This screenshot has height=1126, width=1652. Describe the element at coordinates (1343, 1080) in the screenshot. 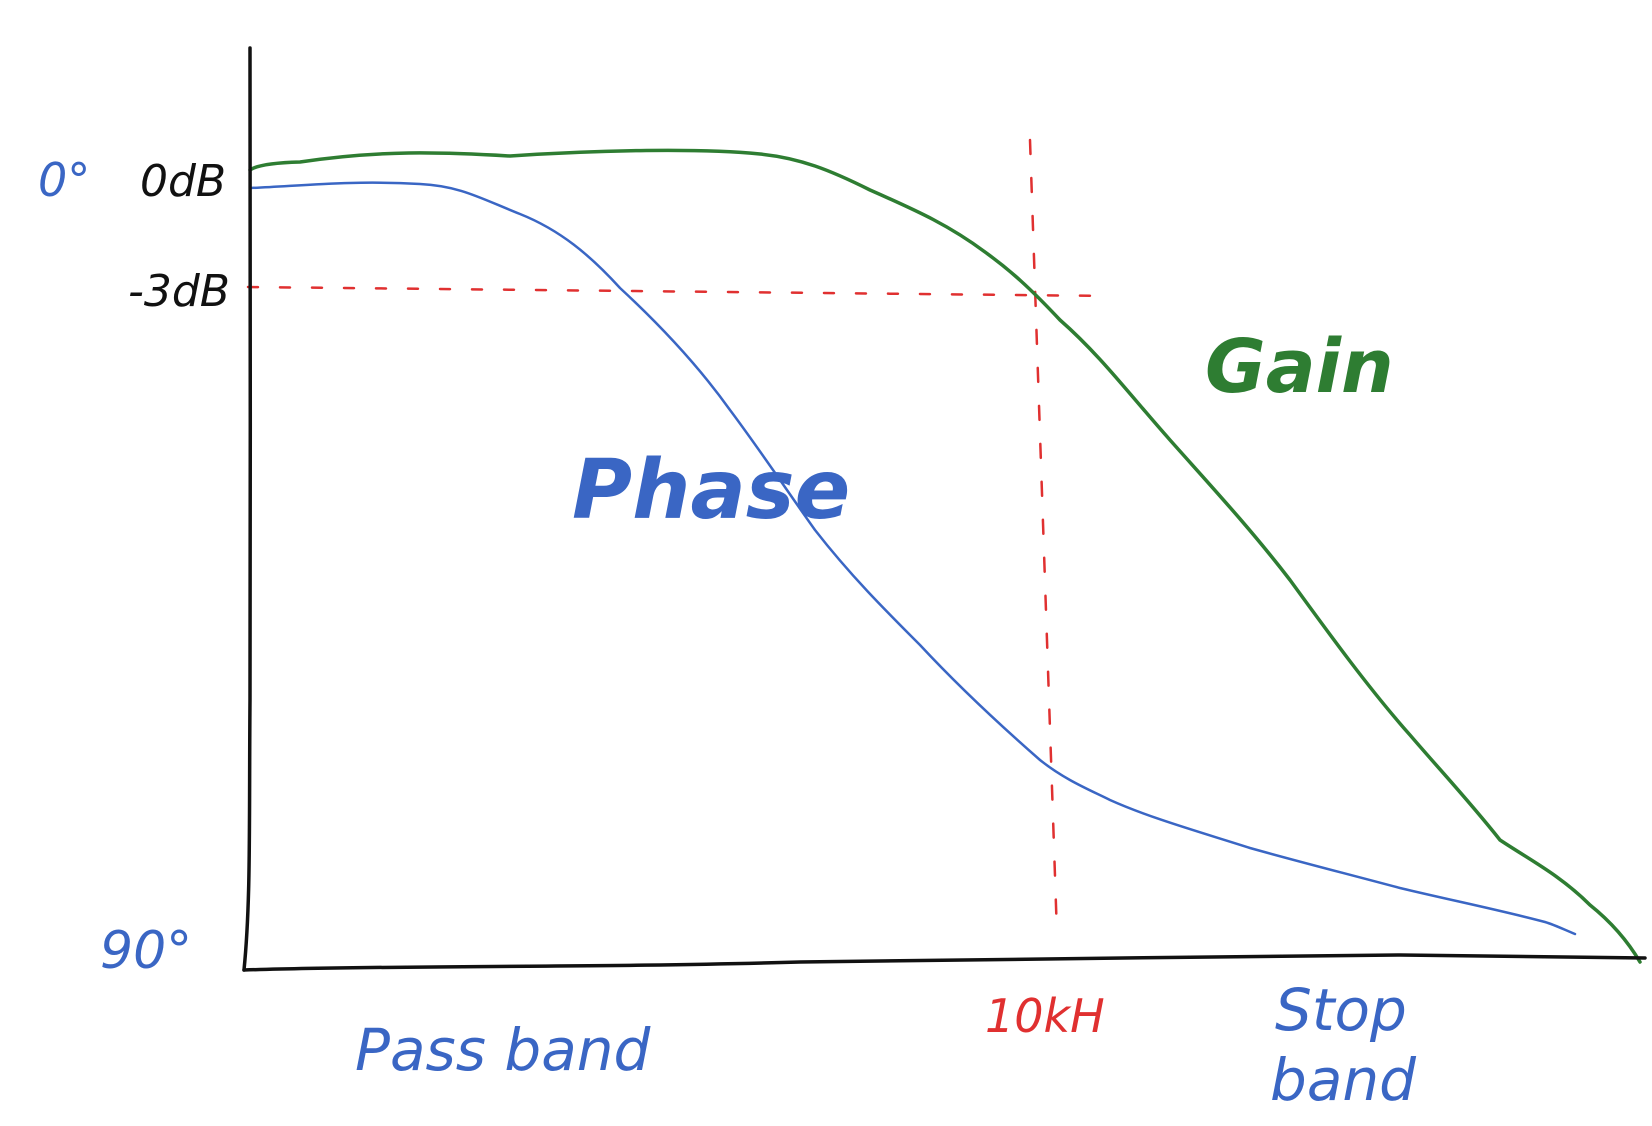

I see `stop-band-label-line2: band` at that location.